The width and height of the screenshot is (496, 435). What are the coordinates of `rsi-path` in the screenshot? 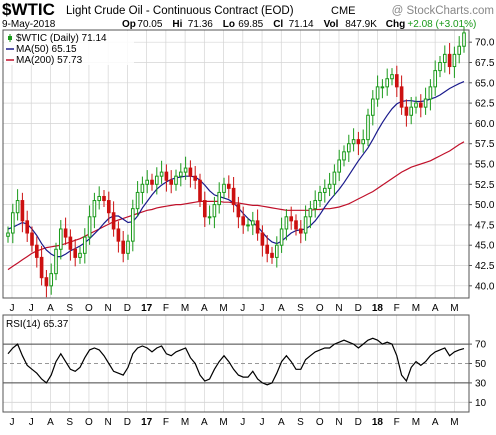 It's located at (236, 361).